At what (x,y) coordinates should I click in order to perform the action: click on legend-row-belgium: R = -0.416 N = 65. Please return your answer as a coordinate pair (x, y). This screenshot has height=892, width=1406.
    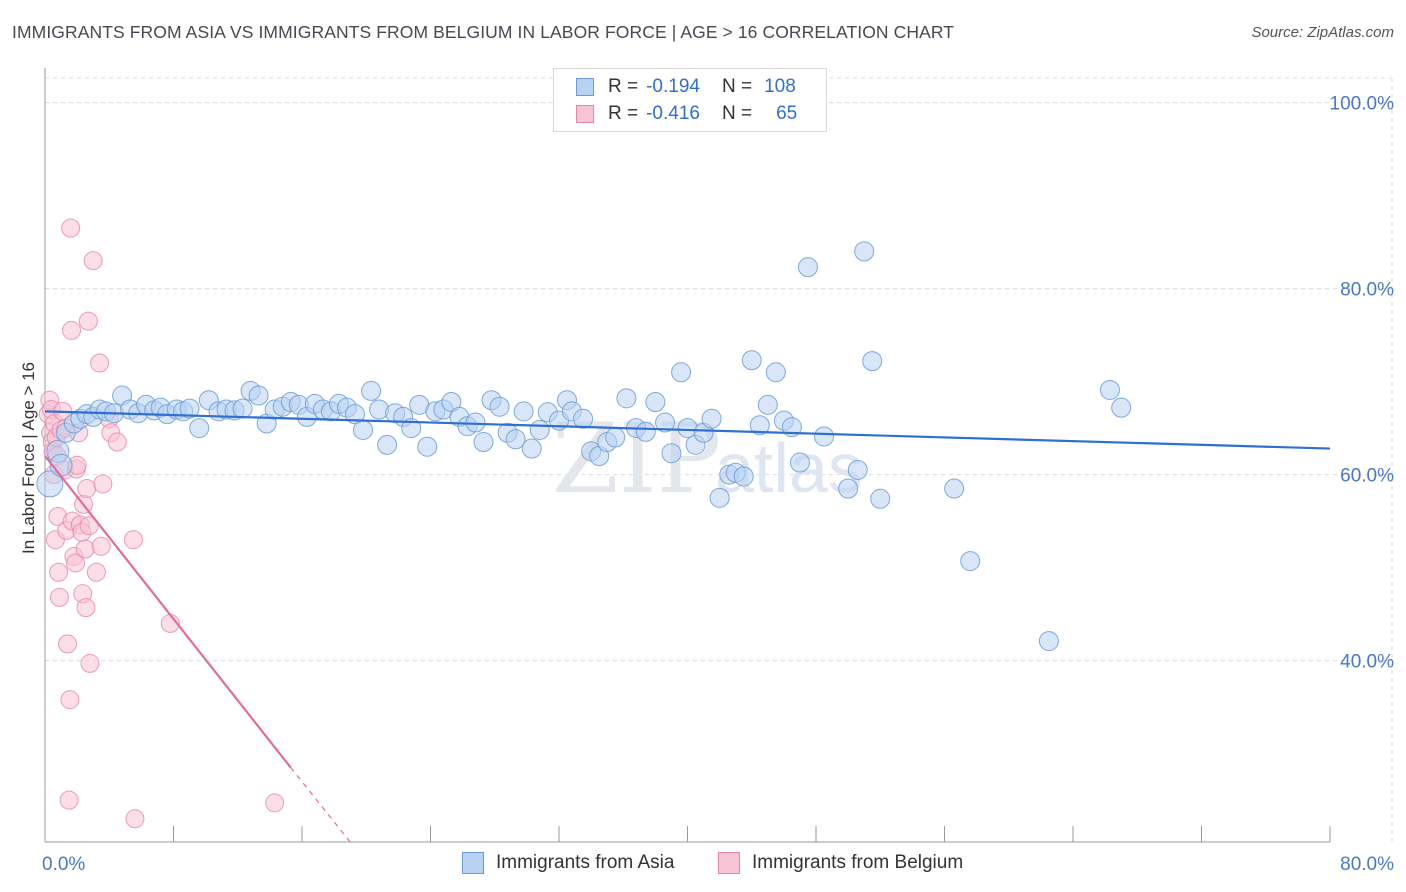
    Looking at the image, I should click on (686, 114).